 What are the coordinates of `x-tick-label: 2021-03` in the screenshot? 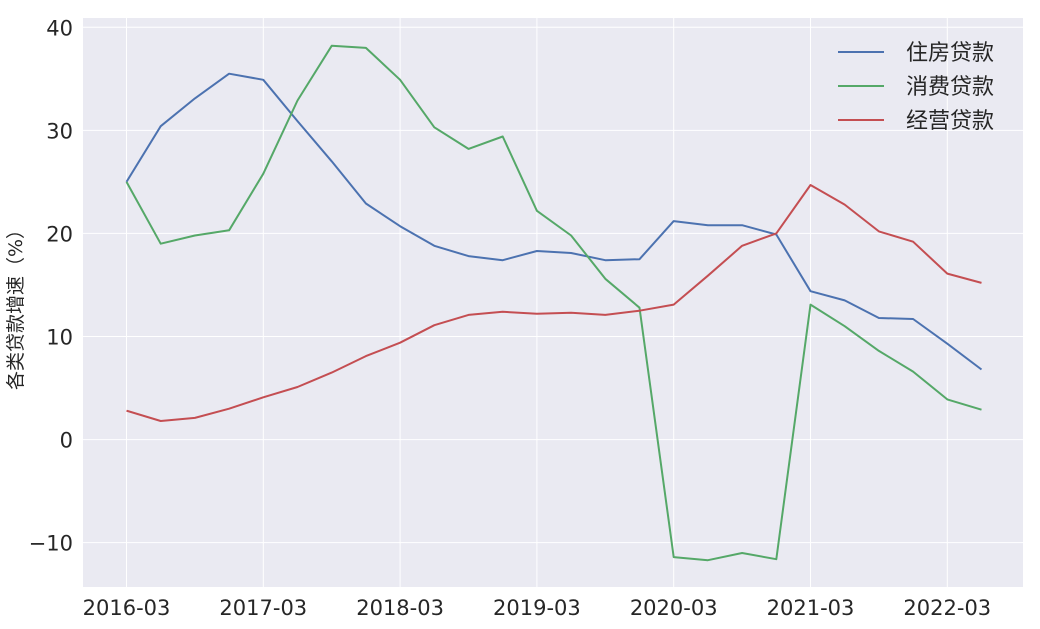 It's located at (811, 608).